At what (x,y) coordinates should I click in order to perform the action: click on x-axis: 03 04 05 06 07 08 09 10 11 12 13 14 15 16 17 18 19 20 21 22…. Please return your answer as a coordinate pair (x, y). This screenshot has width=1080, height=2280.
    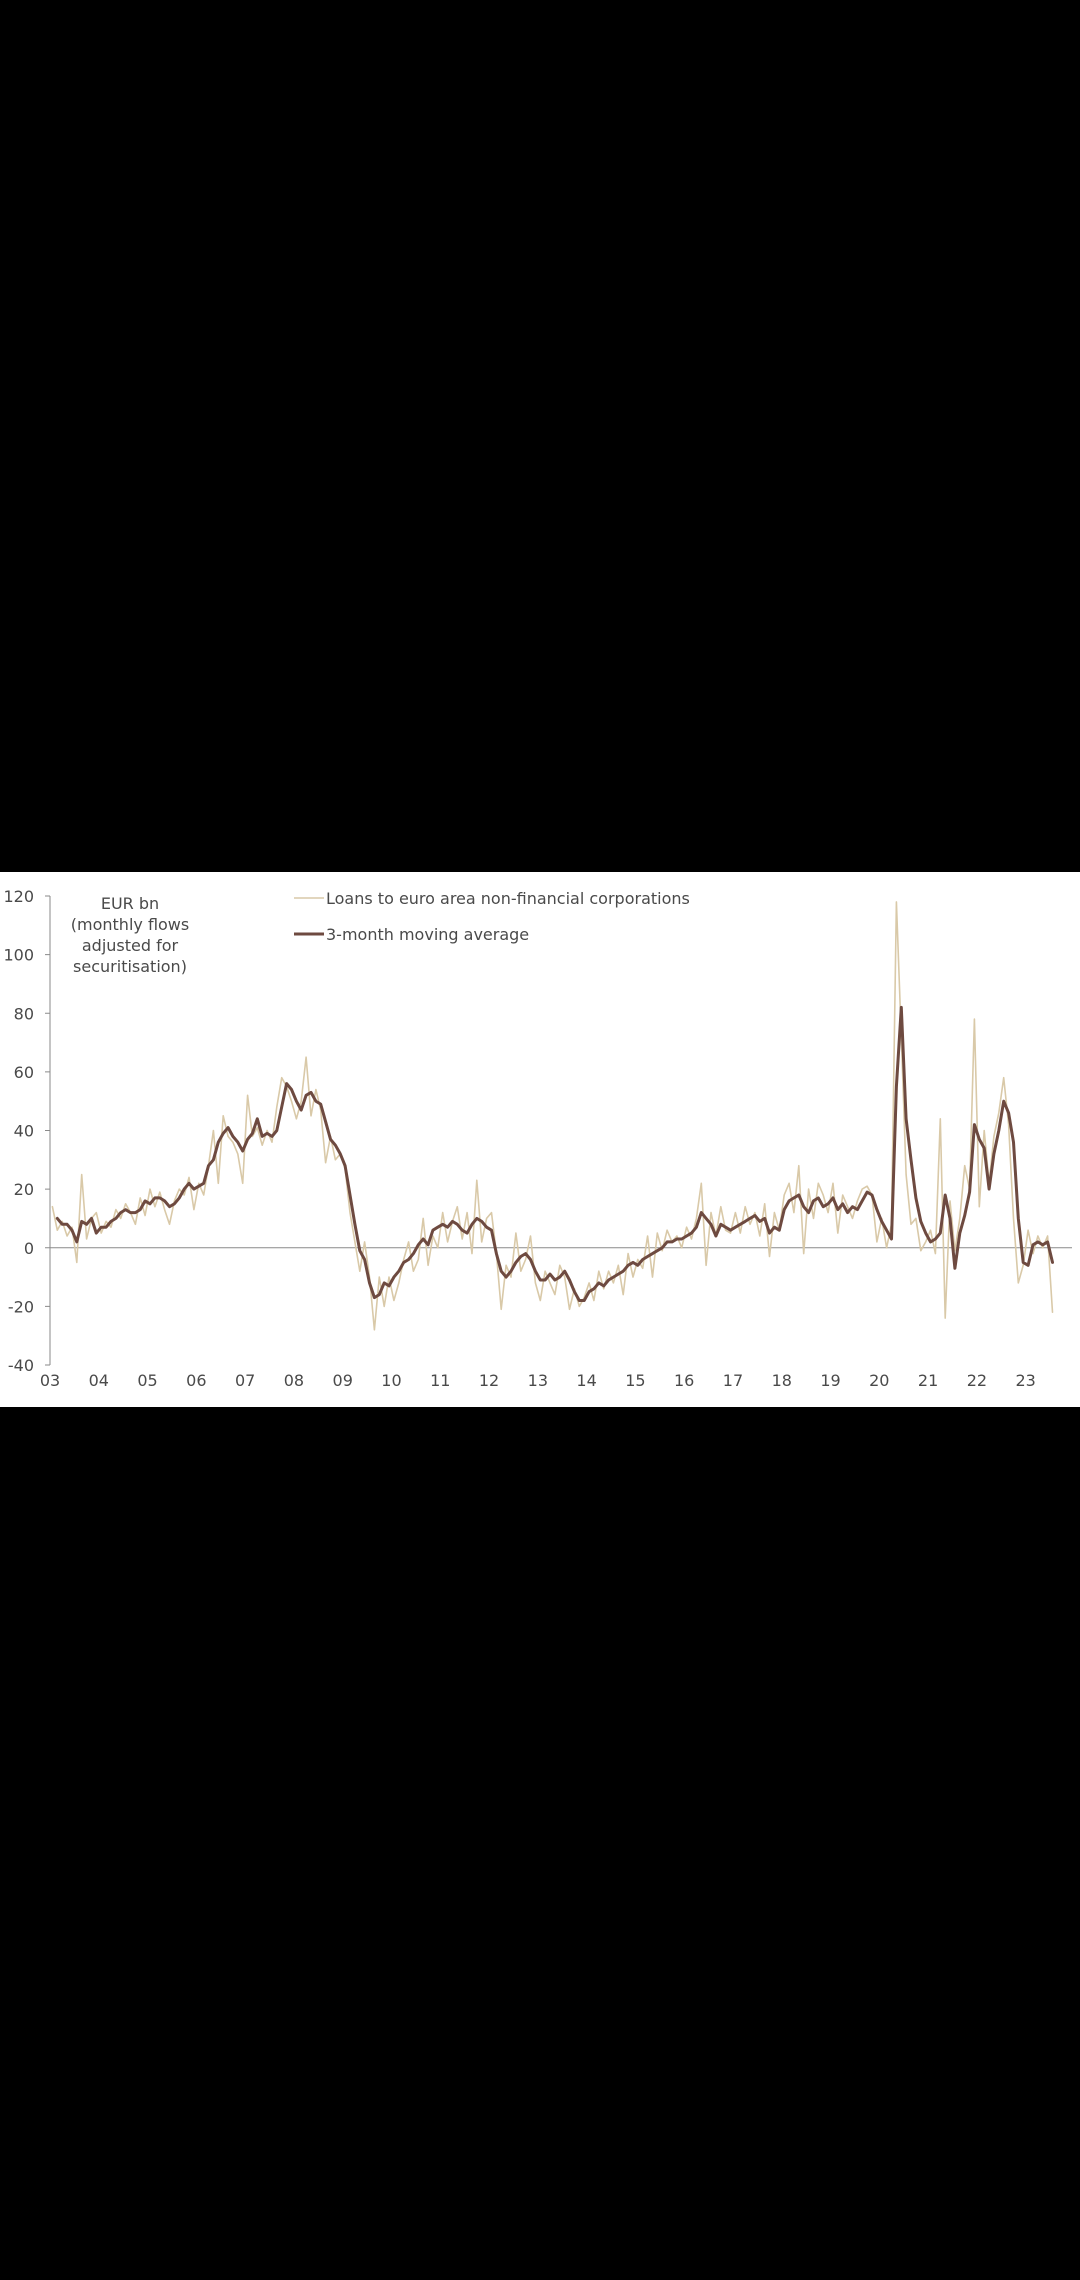
    Looking at the image, I should click on (538, 1380).